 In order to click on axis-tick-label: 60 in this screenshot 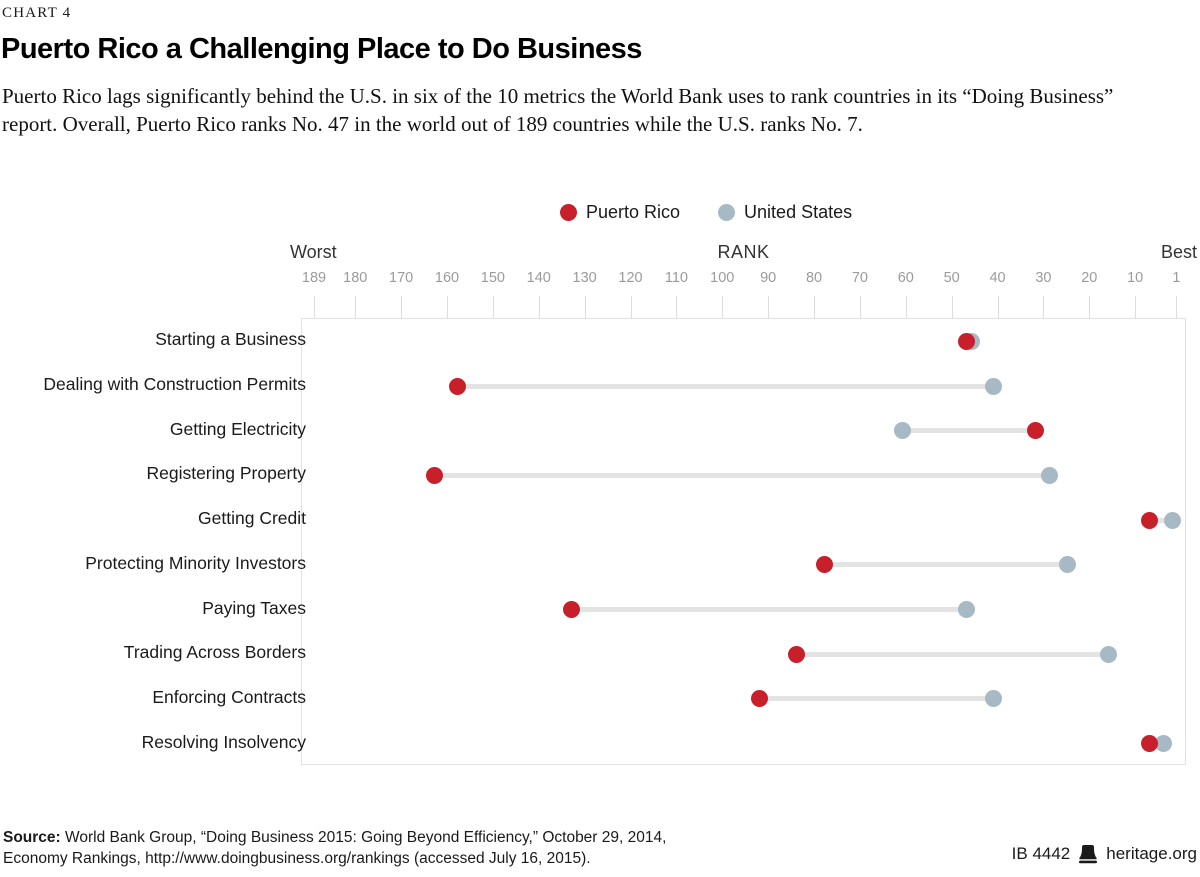, I will do `click(905, 278)`.